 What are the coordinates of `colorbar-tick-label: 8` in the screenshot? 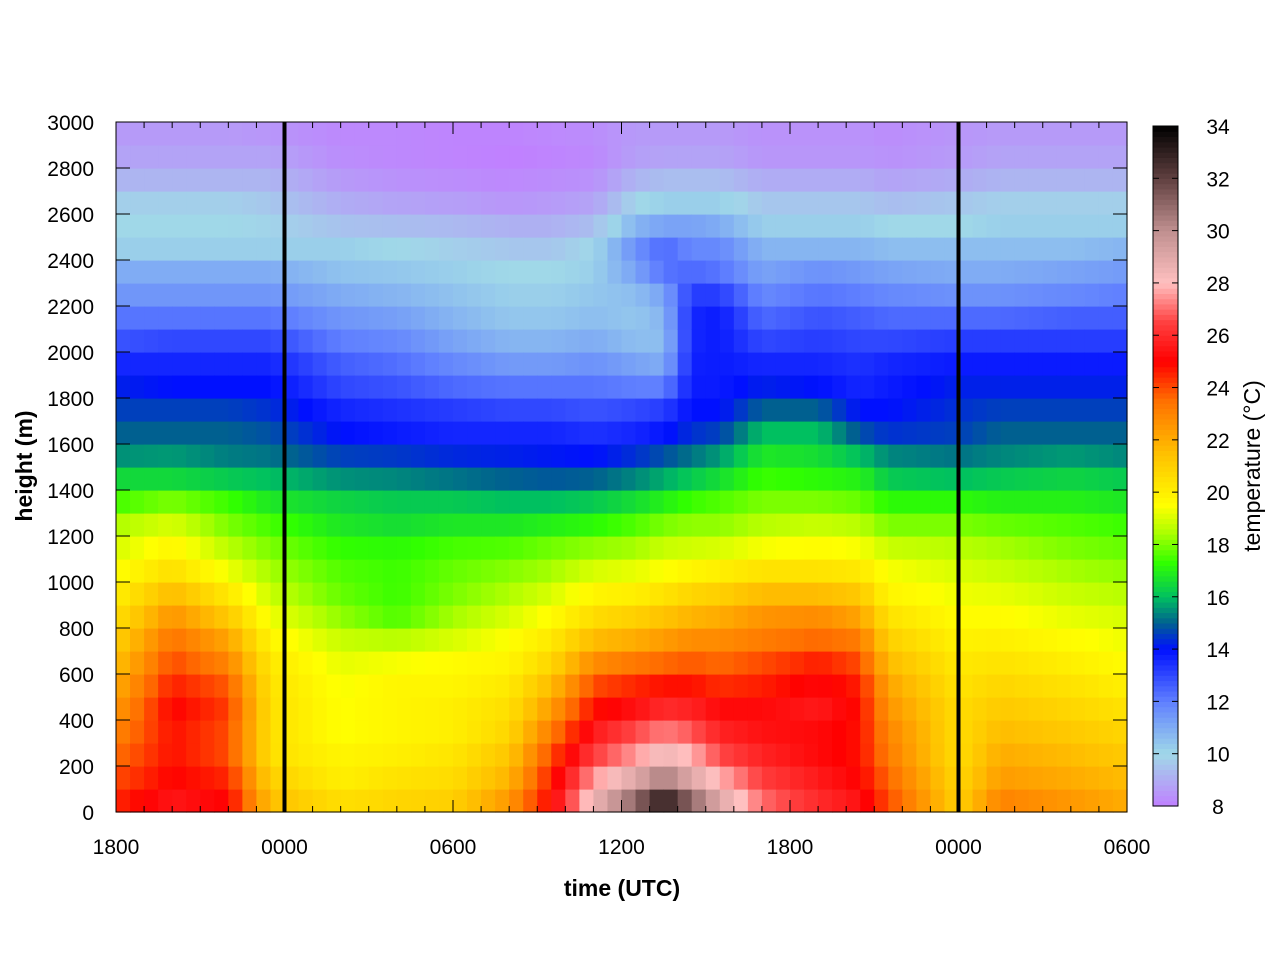 It's located at (1218, 807).